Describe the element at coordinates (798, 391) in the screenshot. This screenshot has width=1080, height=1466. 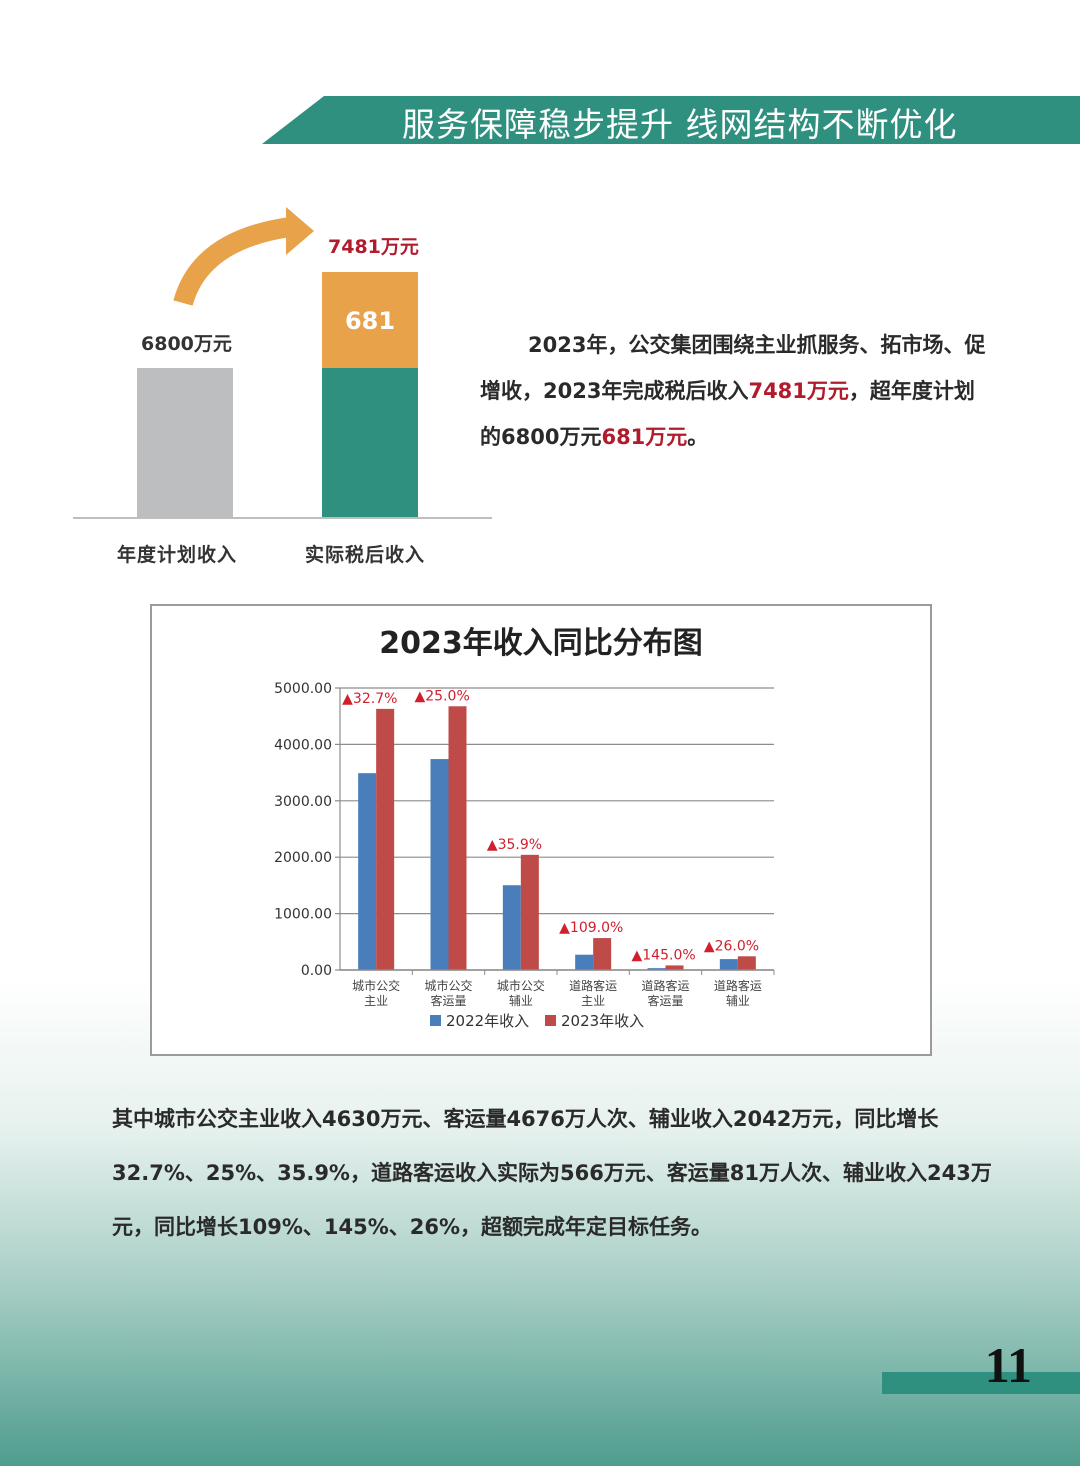
I see `intro-value-1: 7481万元` at that location.